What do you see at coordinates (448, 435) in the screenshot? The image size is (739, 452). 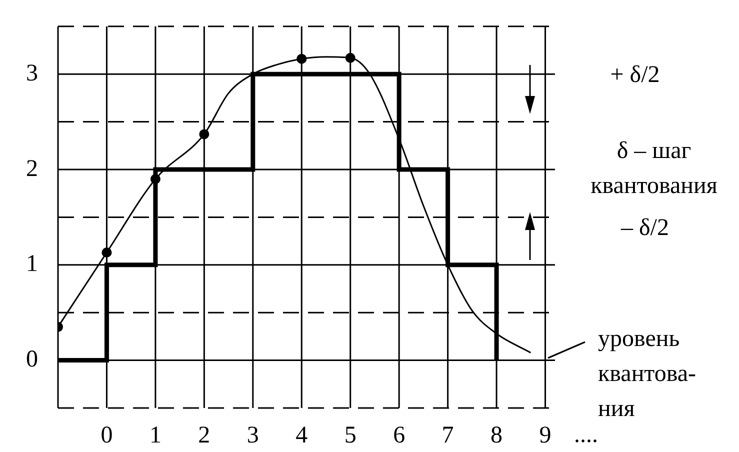 I see `x-tick-label: 7` at bounding box center [448, 435].